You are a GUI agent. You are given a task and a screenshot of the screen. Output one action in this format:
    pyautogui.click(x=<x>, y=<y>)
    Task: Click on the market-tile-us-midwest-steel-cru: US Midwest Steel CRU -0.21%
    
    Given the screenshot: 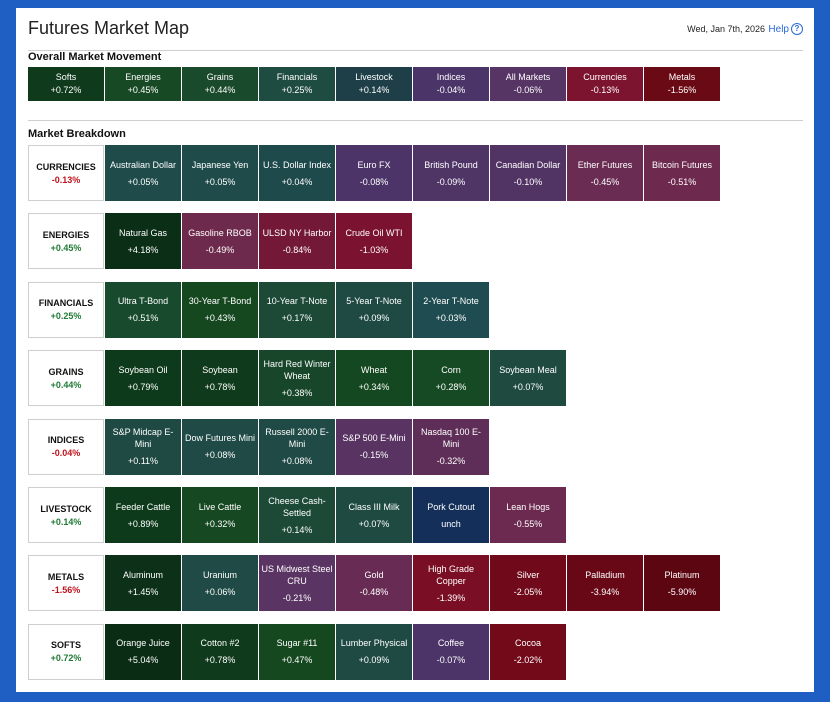 What is the action you would take?
    pyautogui.click(x=297, y=583)
    